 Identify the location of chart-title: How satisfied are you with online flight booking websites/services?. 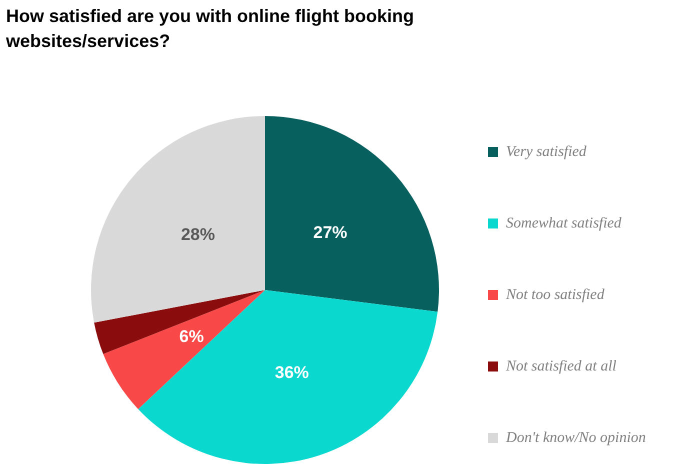
(209, 28).